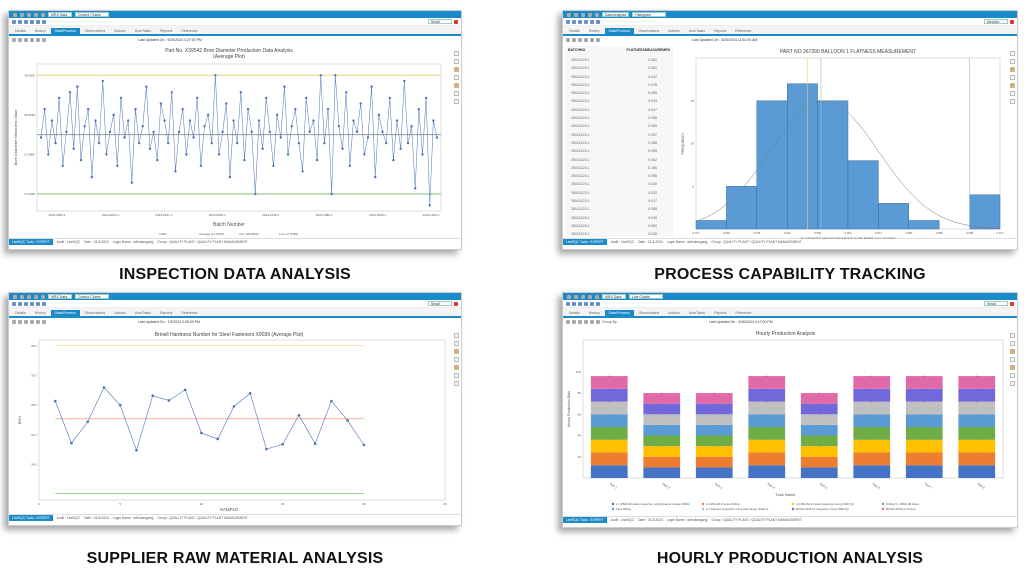  Describe the element at coordinates (619, 151) in the screenshot. I see `table-row: 26010123-1 0.055` at that location.